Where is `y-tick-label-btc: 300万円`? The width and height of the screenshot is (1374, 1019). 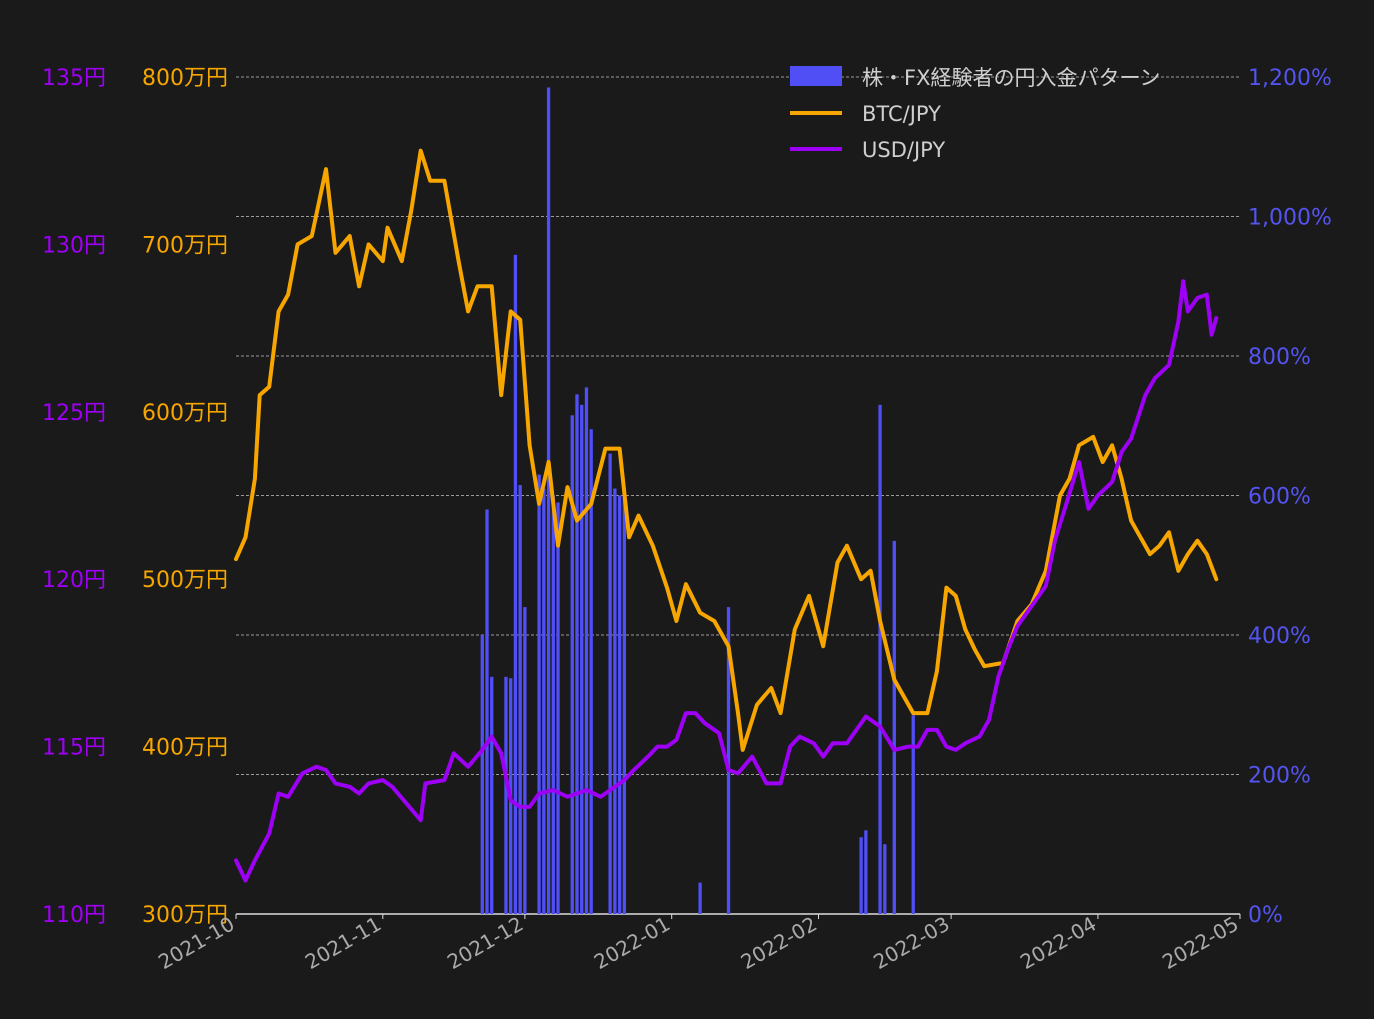
y-tick-label-btc: 300万円 is located at coordinates (185, 915).